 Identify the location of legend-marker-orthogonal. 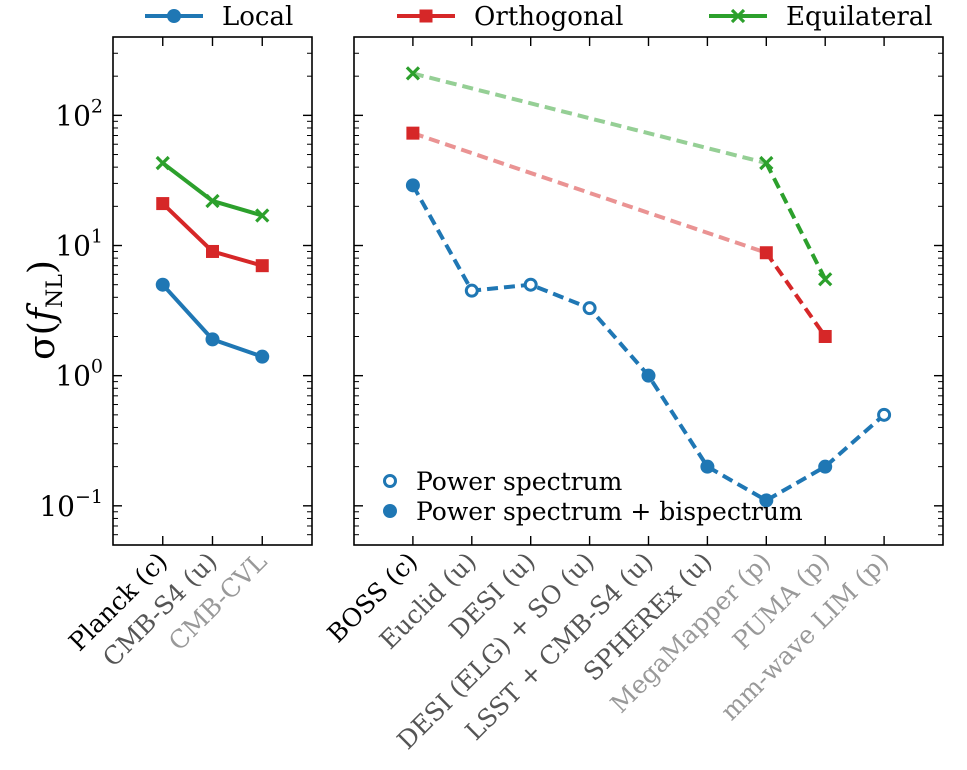
(426, 16).